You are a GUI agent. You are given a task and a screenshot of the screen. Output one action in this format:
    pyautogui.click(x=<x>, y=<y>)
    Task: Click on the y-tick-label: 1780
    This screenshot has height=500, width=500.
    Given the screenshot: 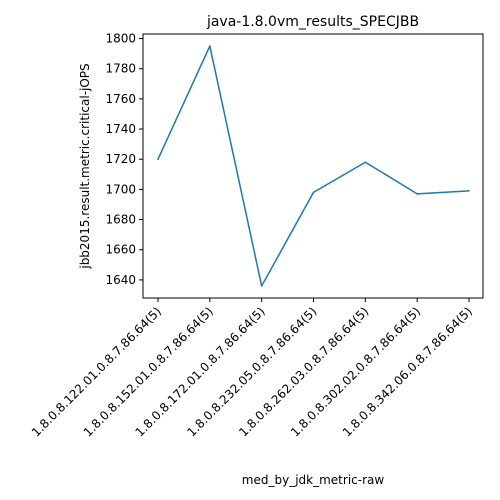 What is the action you would take?
    pyautogui.click(x=120, y=69)
    